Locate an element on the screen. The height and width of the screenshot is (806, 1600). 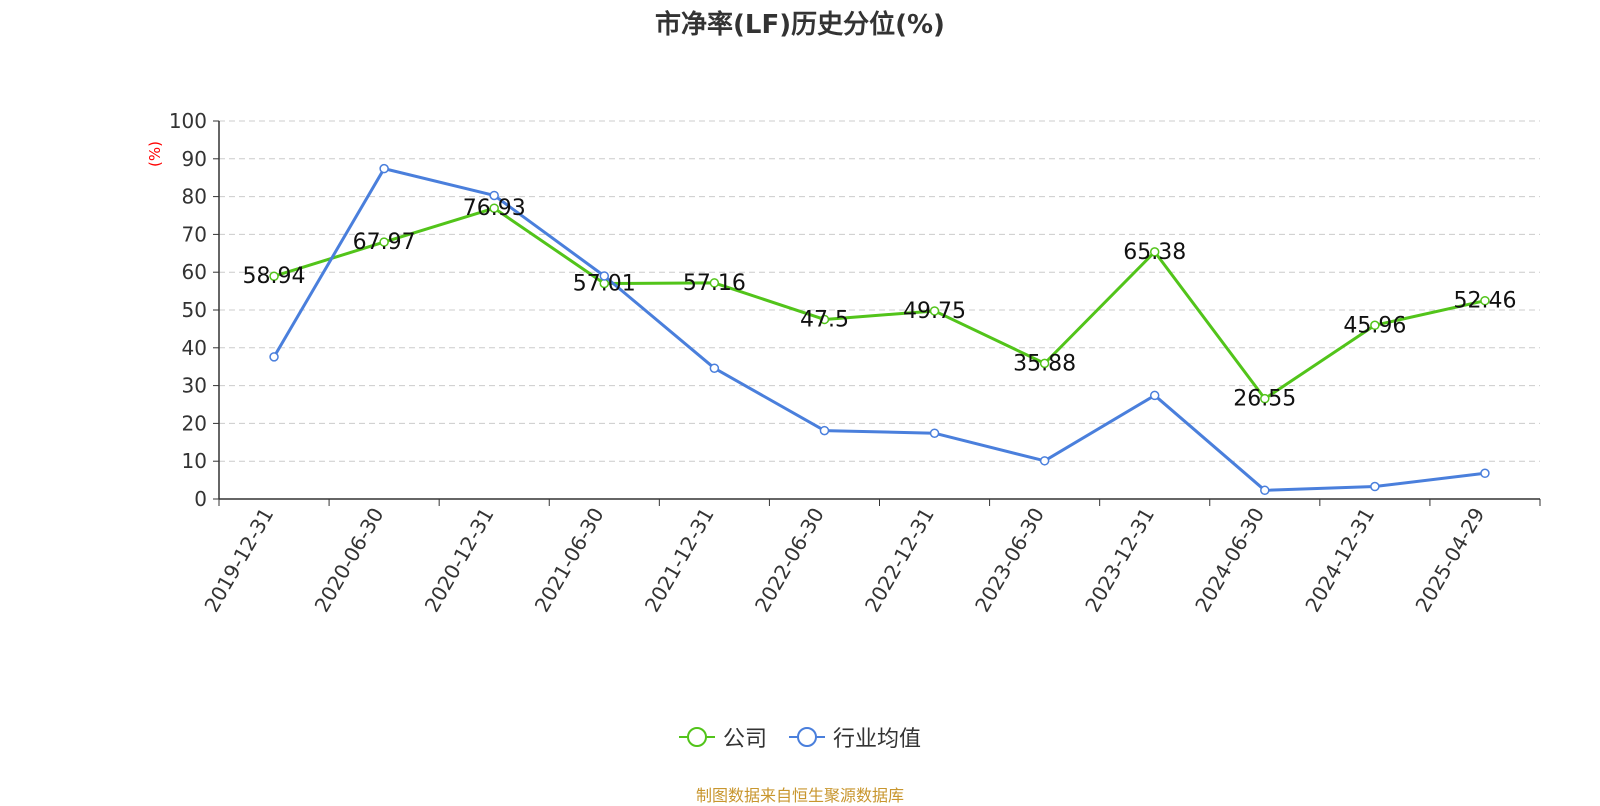
legend-company-icon is located at coordinates (696, 737).